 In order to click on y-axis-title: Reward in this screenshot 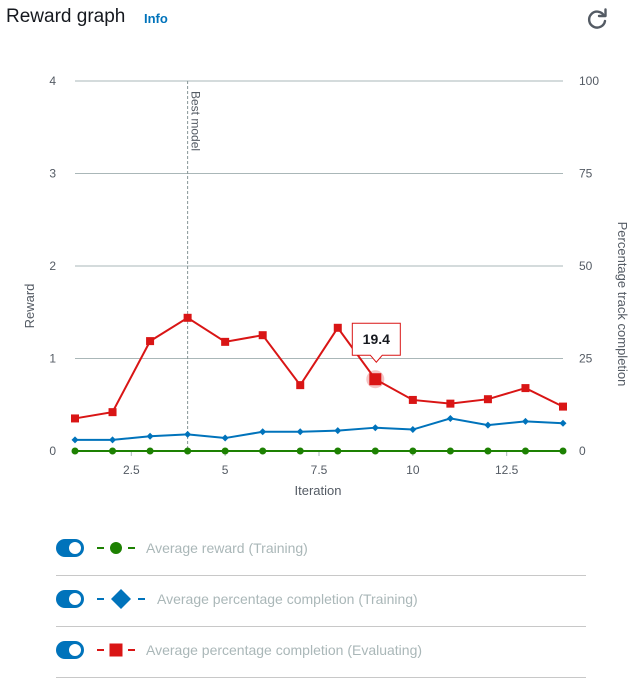, I will do `click(29, 306)`.